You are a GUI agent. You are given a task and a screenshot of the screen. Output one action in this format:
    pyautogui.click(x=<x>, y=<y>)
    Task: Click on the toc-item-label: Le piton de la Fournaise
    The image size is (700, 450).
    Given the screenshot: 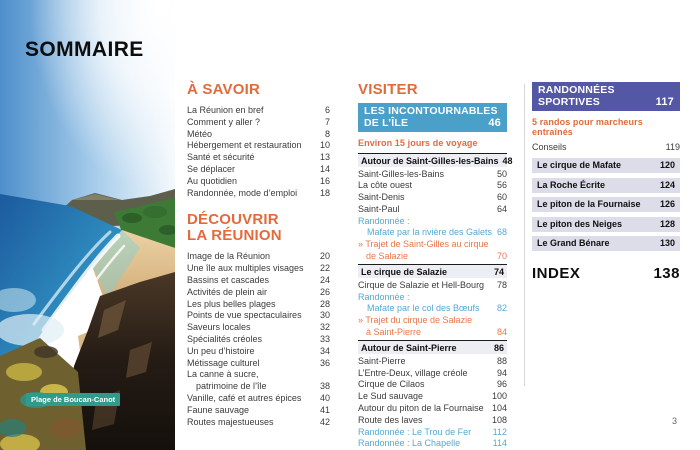 What is the action you would take?
    pyautogui.click(x=589, y=204)
    